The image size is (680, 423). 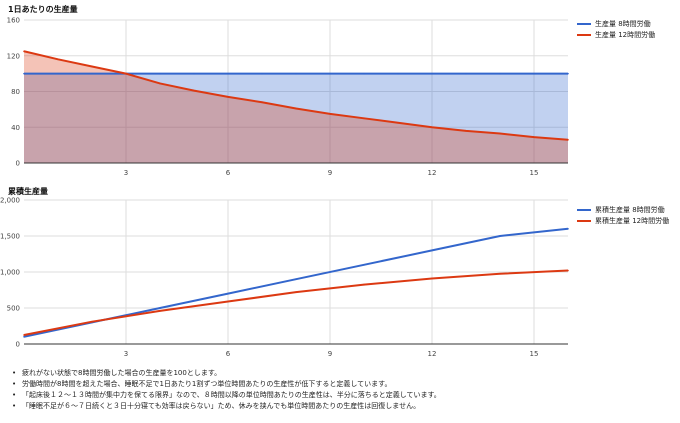 I want to click on note-item: 疲れがない状態で8時間労働した場合の生産量を100とします。, so click(x=226, y=373).